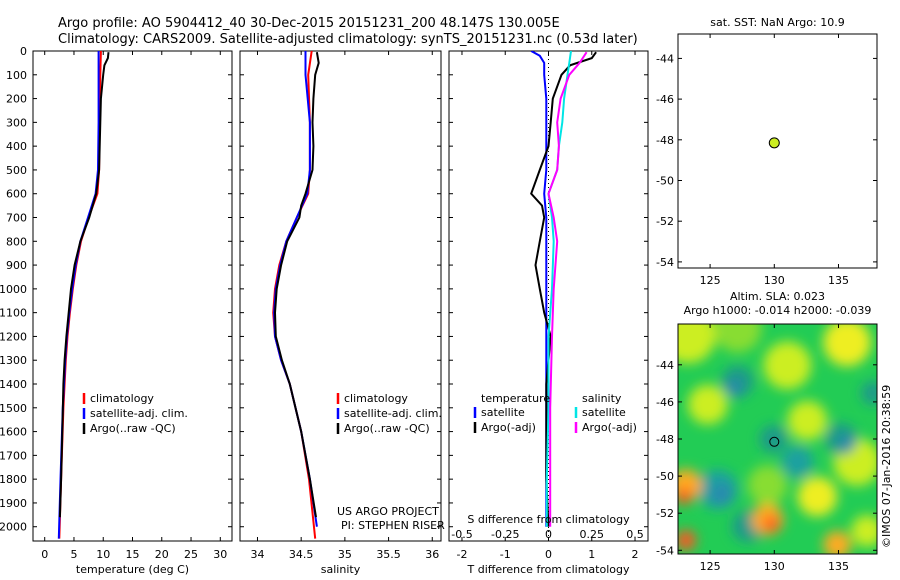 The image size is (900, 580). What do you see at coordinates (592, 534) in the screenshot?
I see `top-tick-label: 0.25` at bounding box center [592, 534].